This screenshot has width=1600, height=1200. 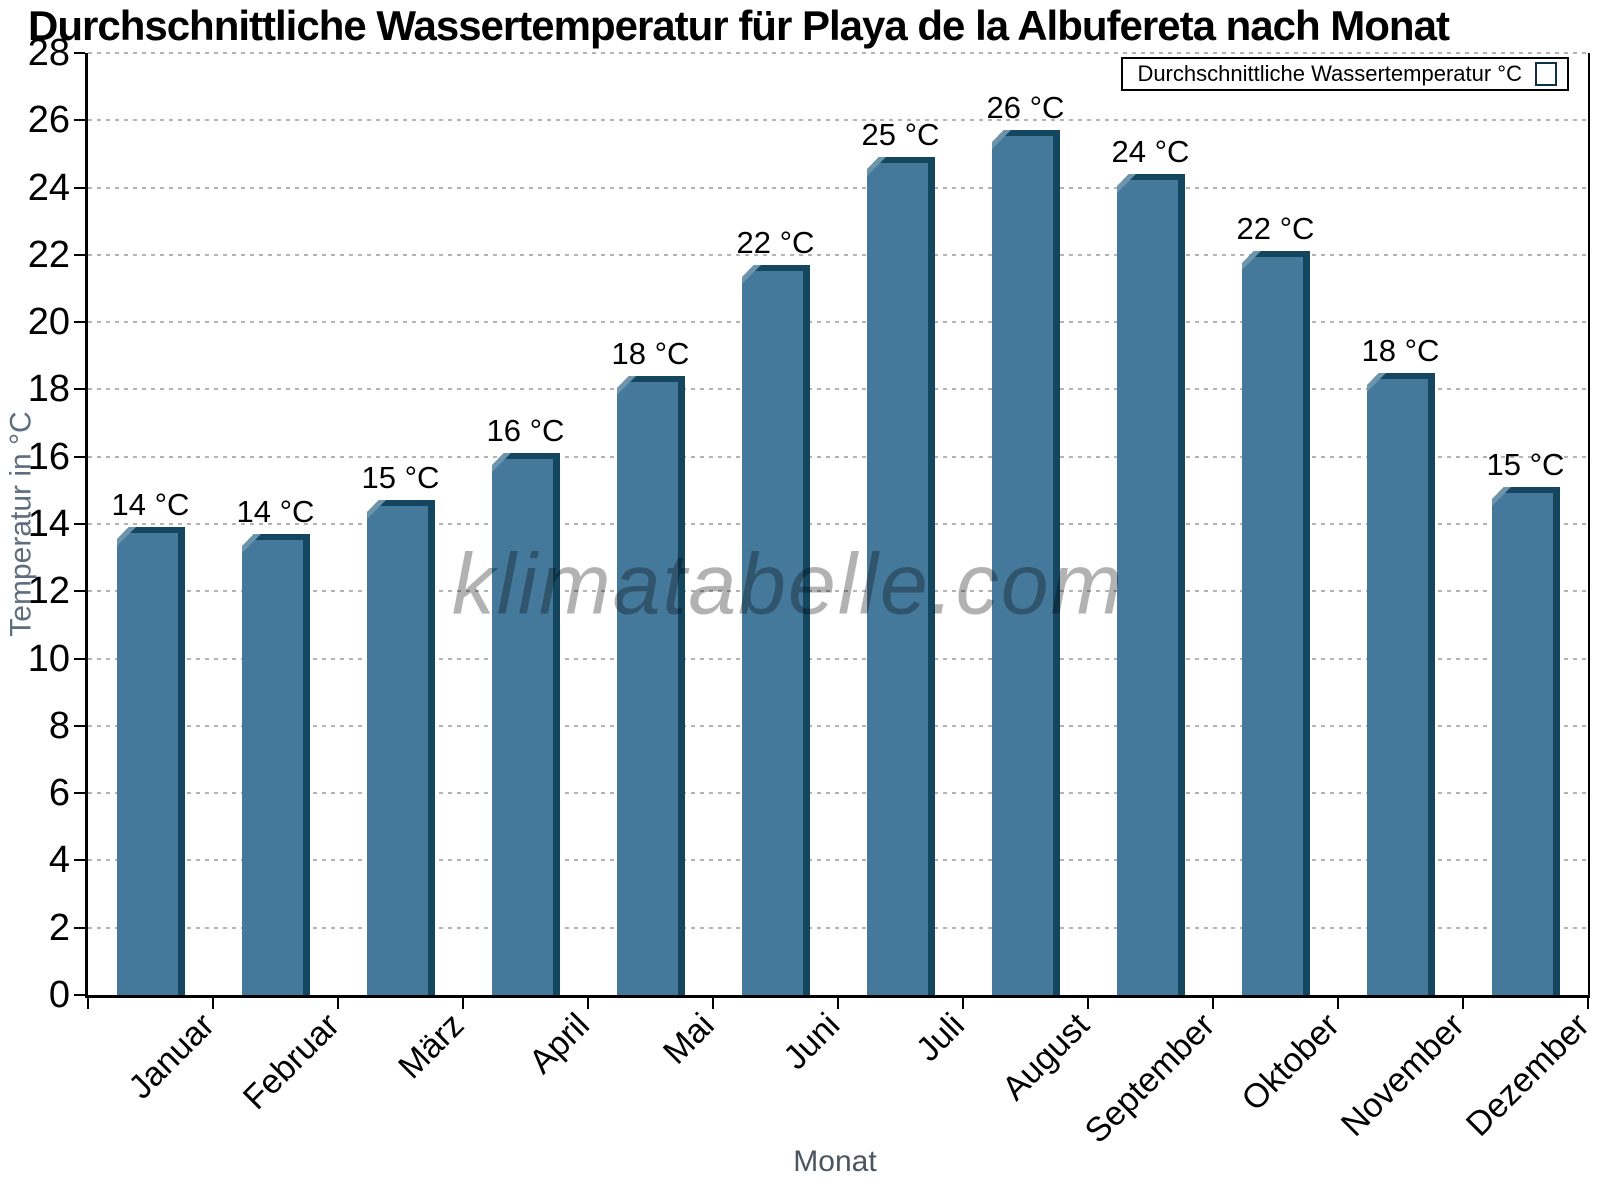 What do you see at coordinates (900, 134) in the screenshot?
I see `bar-value-label: 25 °C` at bounding box center [900, 134].